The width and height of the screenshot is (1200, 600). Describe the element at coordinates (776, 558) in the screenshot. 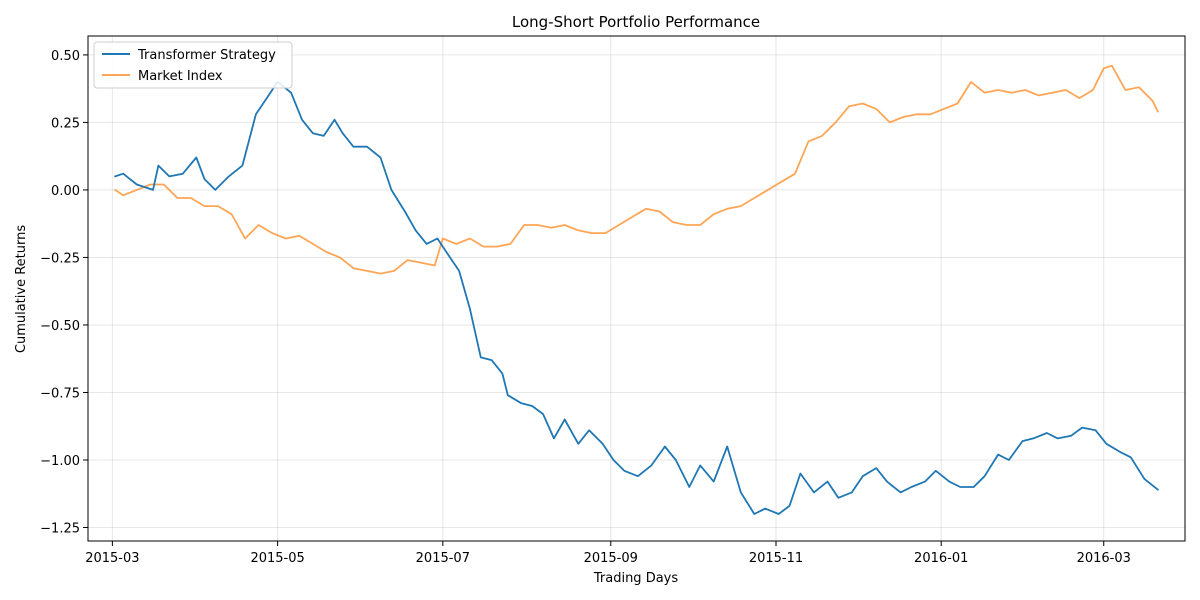

I see `x-tick-label: 2015-11` at that location.